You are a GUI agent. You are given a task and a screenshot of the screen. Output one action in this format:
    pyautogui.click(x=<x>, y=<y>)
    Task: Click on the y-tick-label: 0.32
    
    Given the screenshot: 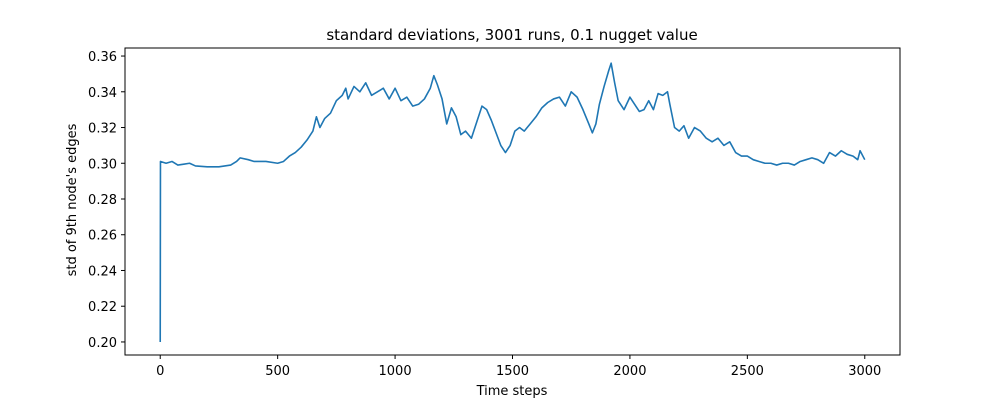 What is the action you would take?
    pyautogui.click(x=102, y=129)
    